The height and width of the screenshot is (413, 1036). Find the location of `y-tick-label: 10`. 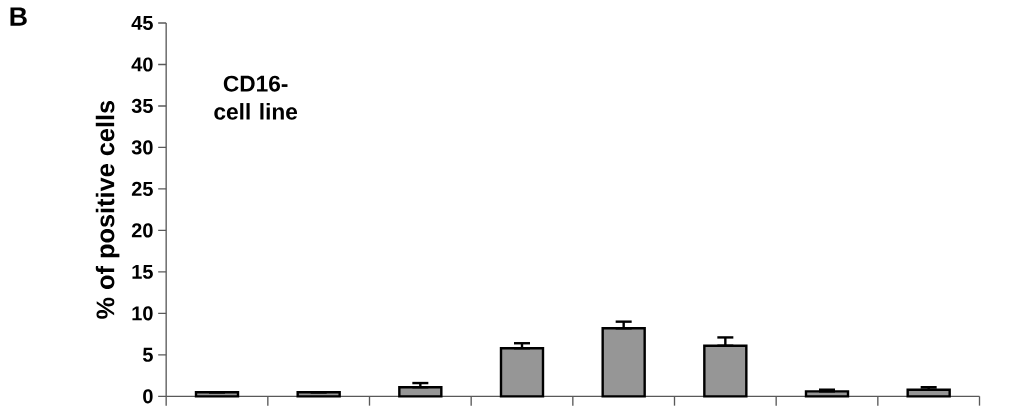

y-tick-label: 10 is located at coordinates (142, 313).